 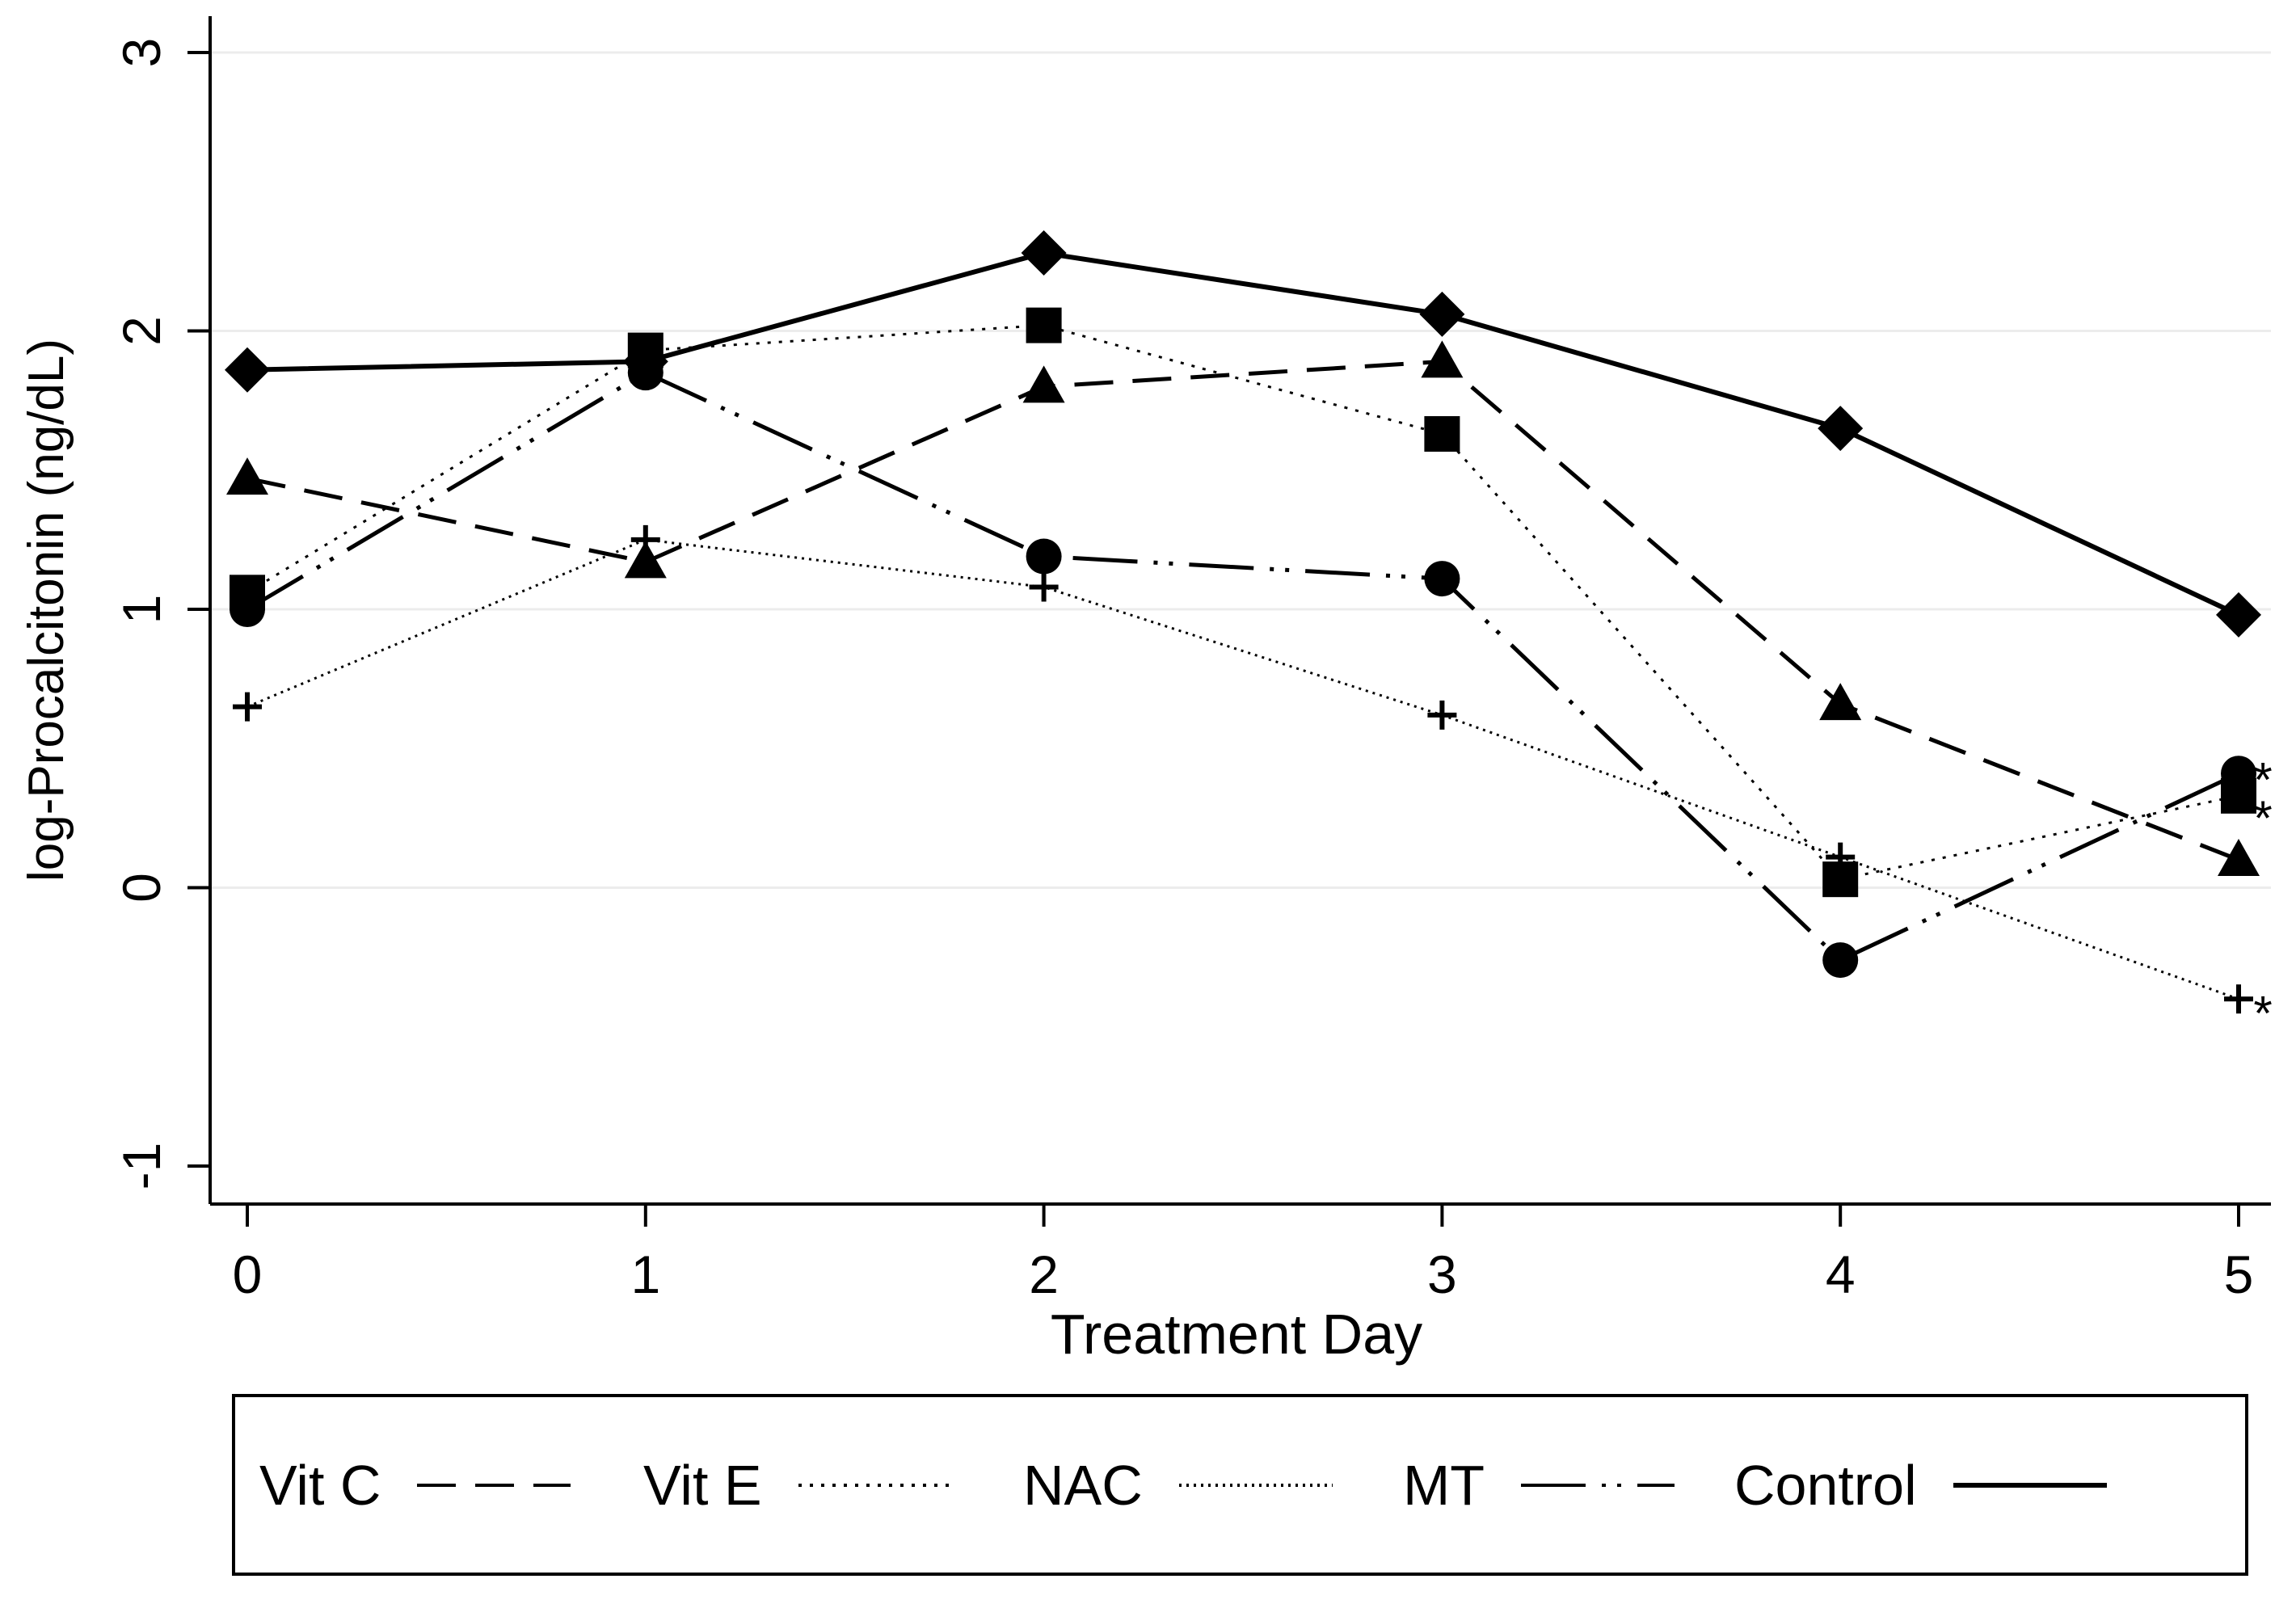 I want to click on x-tick-label-2: 2, so click(x=1044, y=1274).